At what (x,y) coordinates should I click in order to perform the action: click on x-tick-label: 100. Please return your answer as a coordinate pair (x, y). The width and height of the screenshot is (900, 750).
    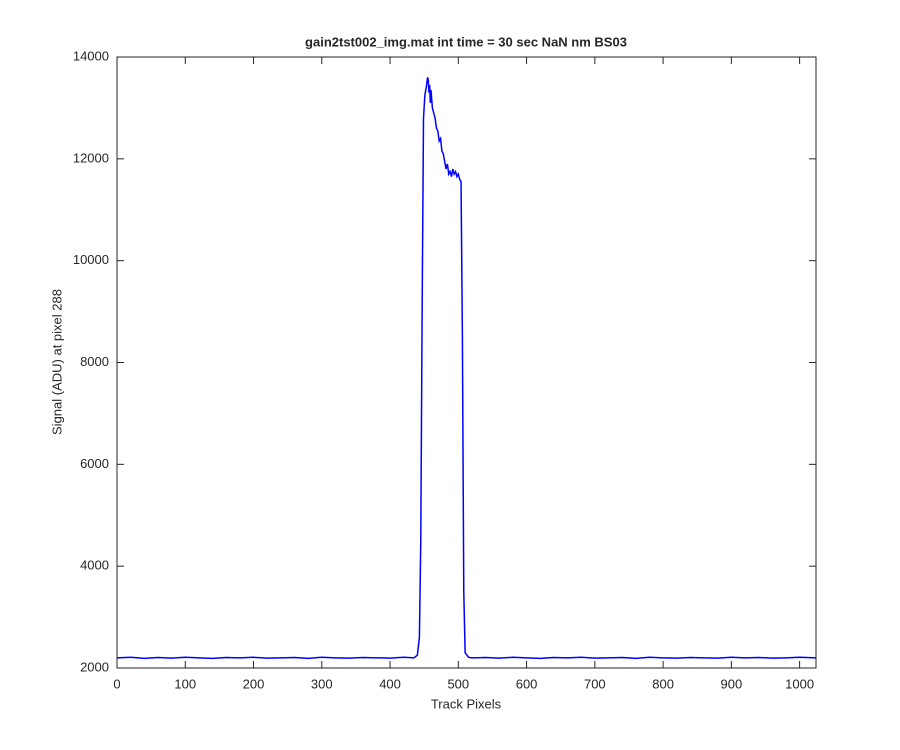
    Looking at the image, I should click on (185, 683).